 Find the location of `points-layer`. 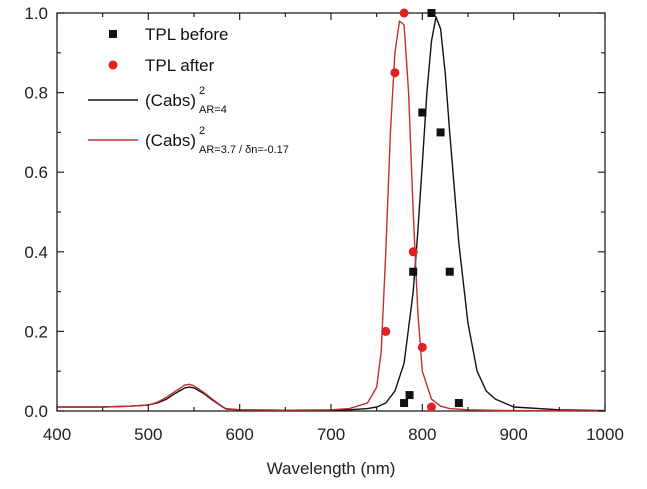

points-layer is located at coordinates (422, 210).